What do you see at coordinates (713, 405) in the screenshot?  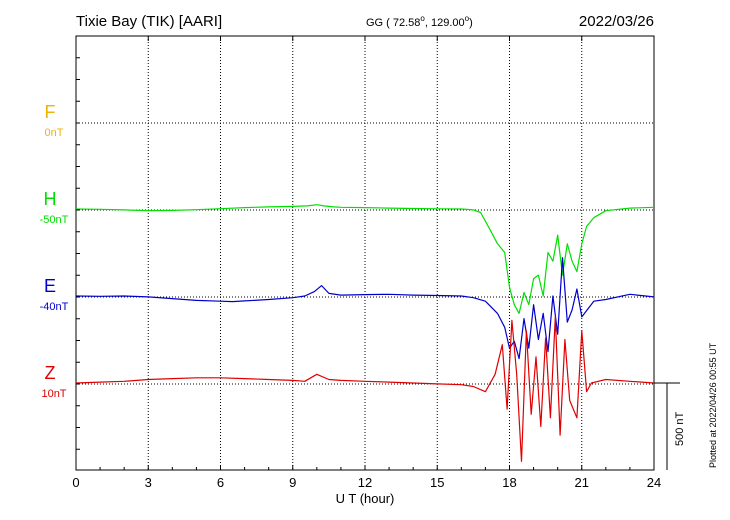 I see `plotted-timestamp: Plotted at 2022/04/26 00:55 UT` at bounding box center [713, 405].